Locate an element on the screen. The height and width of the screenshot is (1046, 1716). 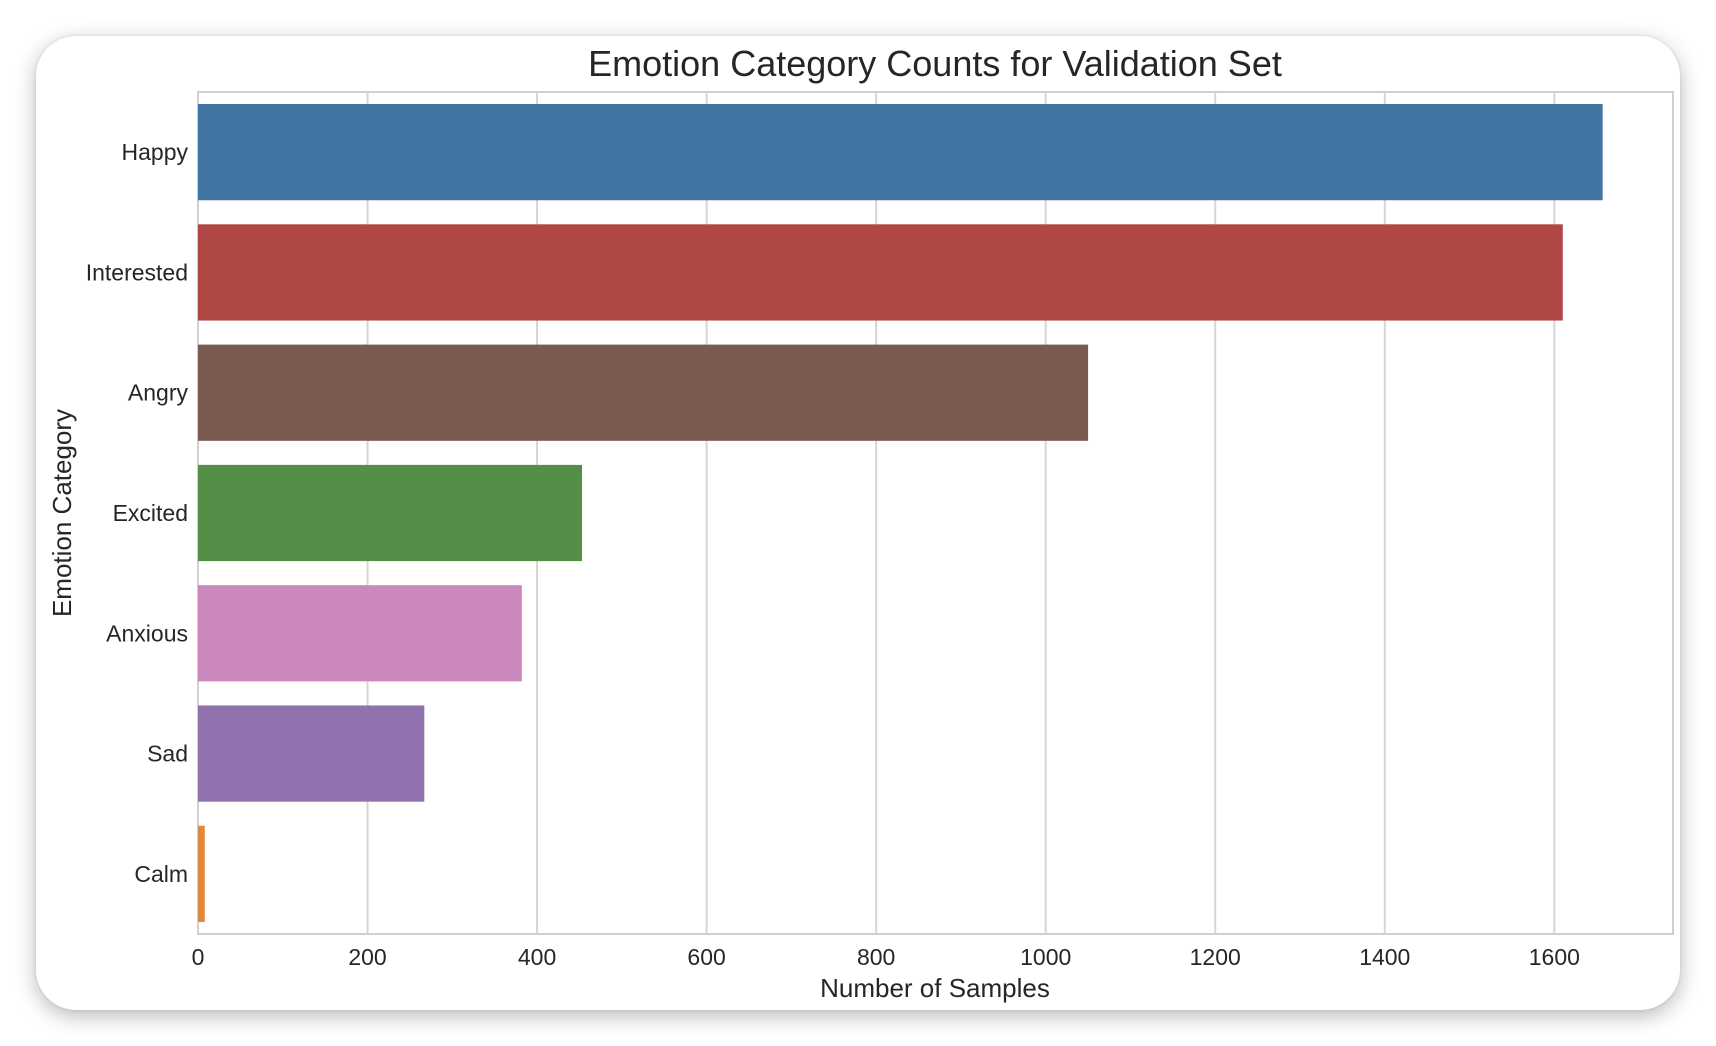
x-tick-label: 1000 is located at coordinates (1045, 957).